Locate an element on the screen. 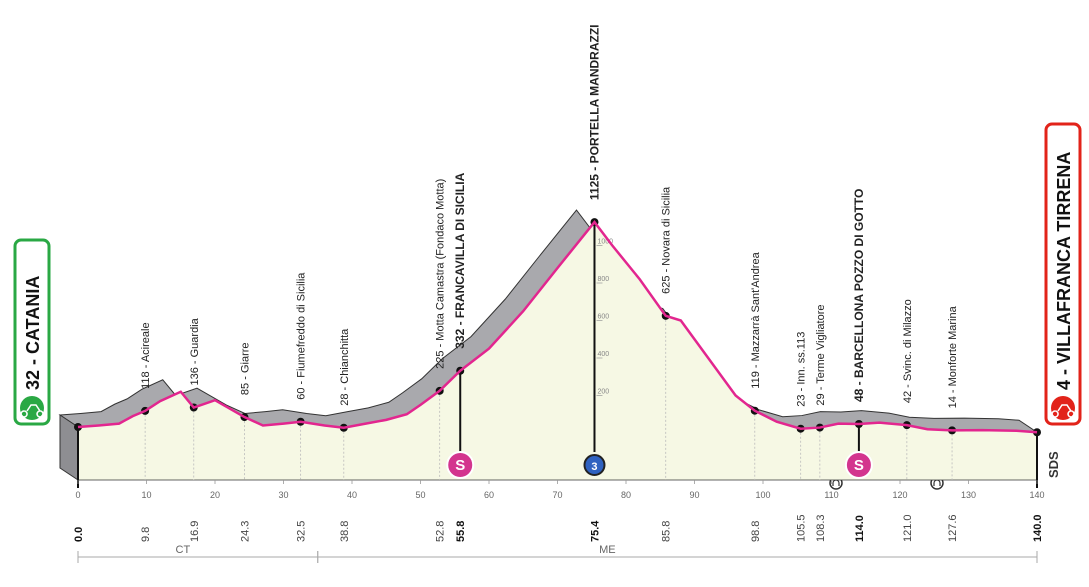  start-label: 32 - CATANIA is located at coordinates (33, 333).